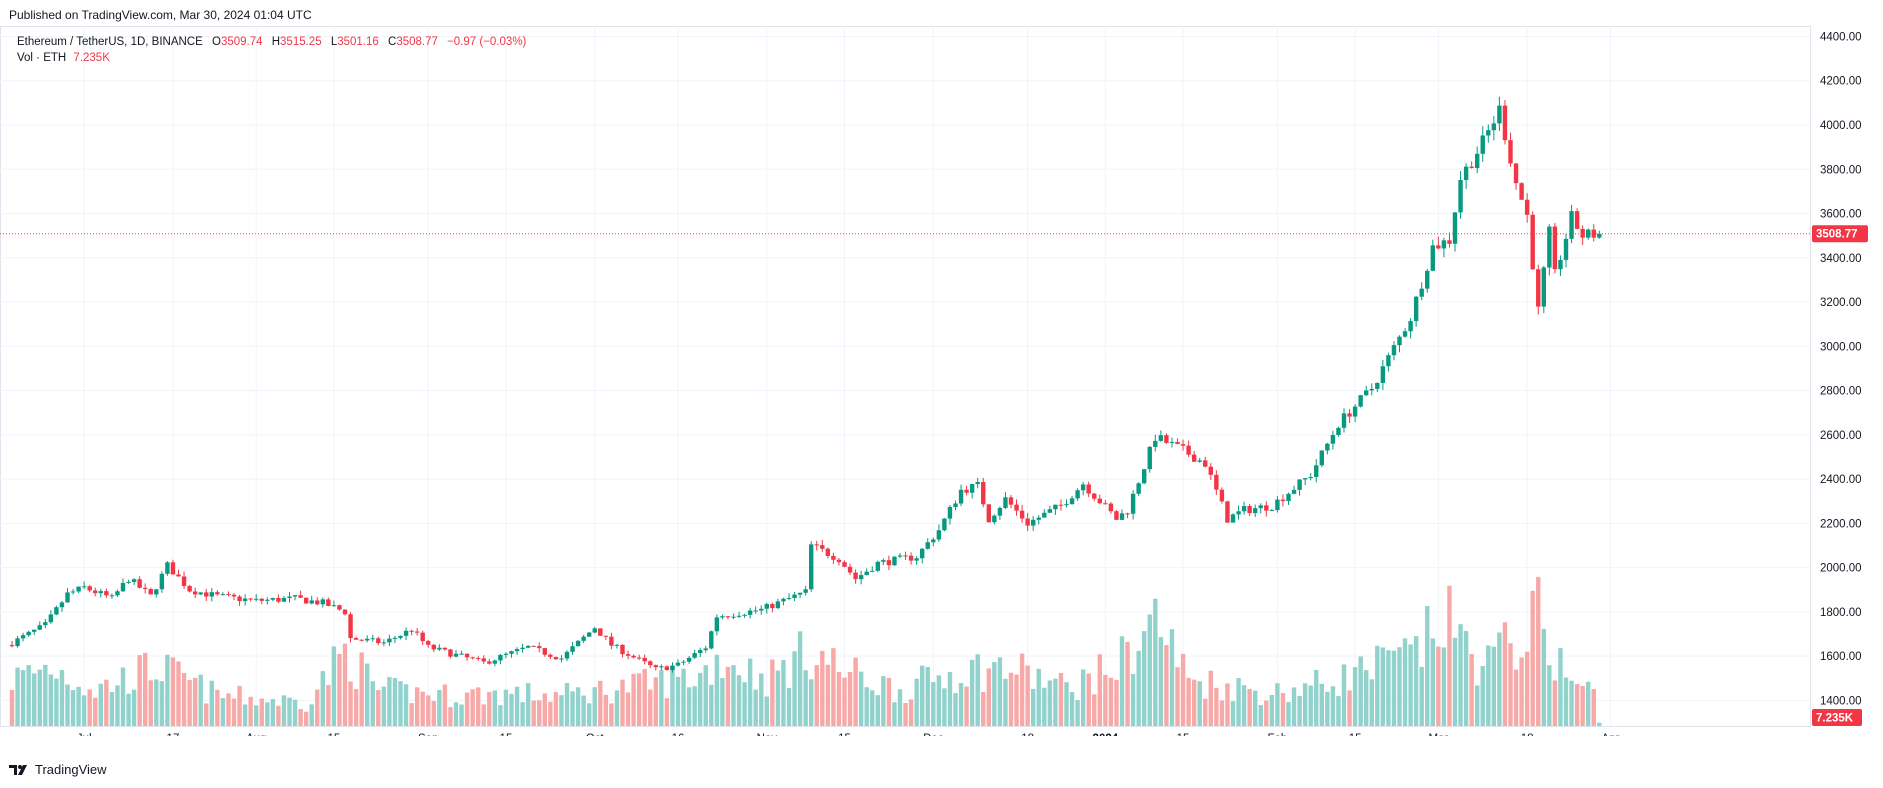 This screenshot has width=1883, height=788. I want to click on tradingview-logo-icon, so click(18, 769).